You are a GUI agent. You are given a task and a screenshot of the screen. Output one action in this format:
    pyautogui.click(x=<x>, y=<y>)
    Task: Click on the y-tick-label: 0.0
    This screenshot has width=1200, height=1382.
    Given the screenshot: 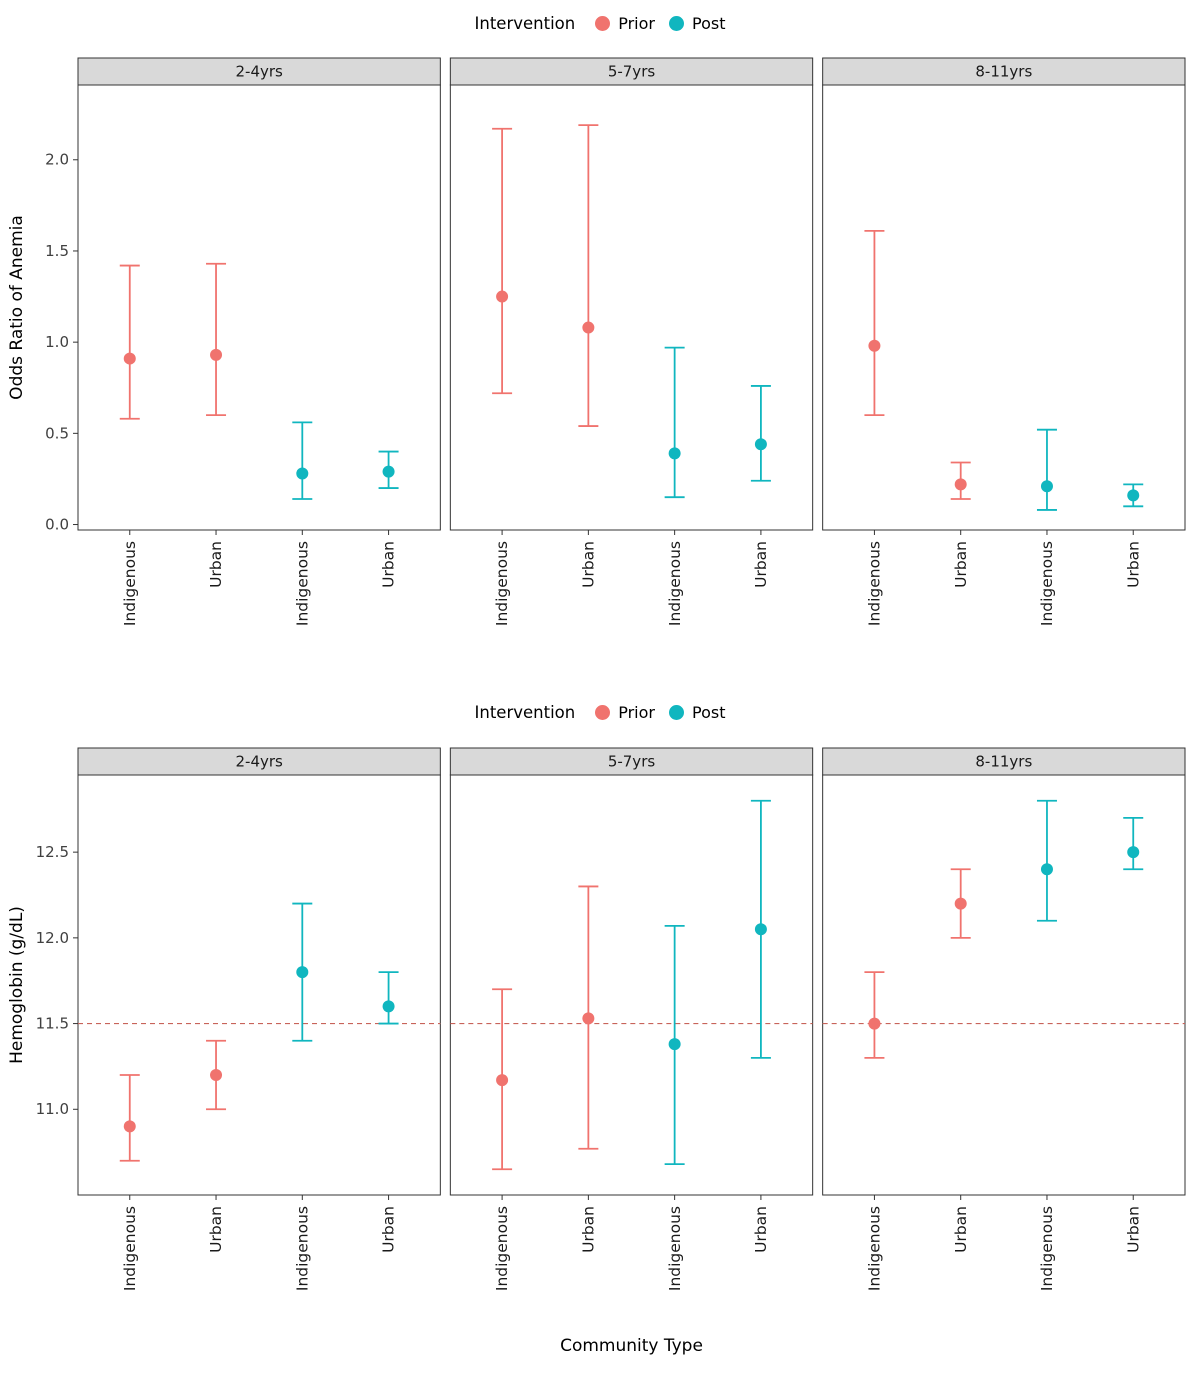 What is the action you would take?
    pyautogui.click(x=57, y=524)
    